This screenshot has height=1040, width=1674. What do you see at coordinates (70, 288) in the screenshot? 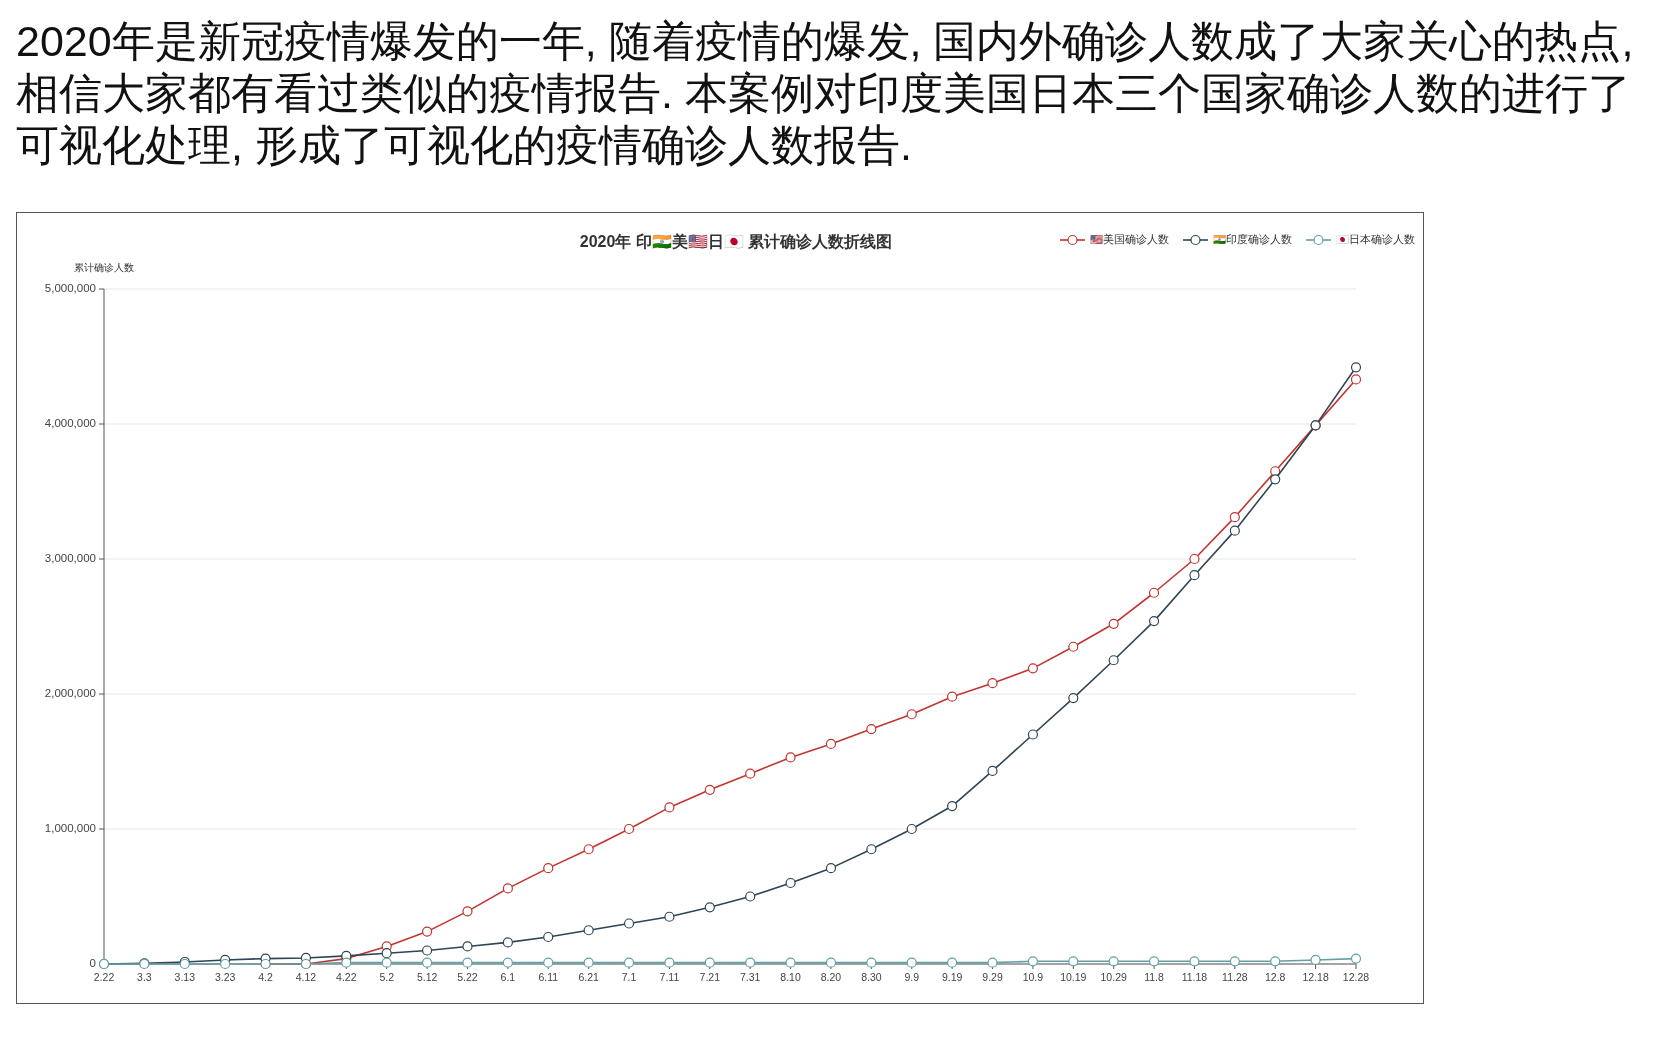
I see `y-tick-label: 5,000,000` at bounding box center [70, 288].